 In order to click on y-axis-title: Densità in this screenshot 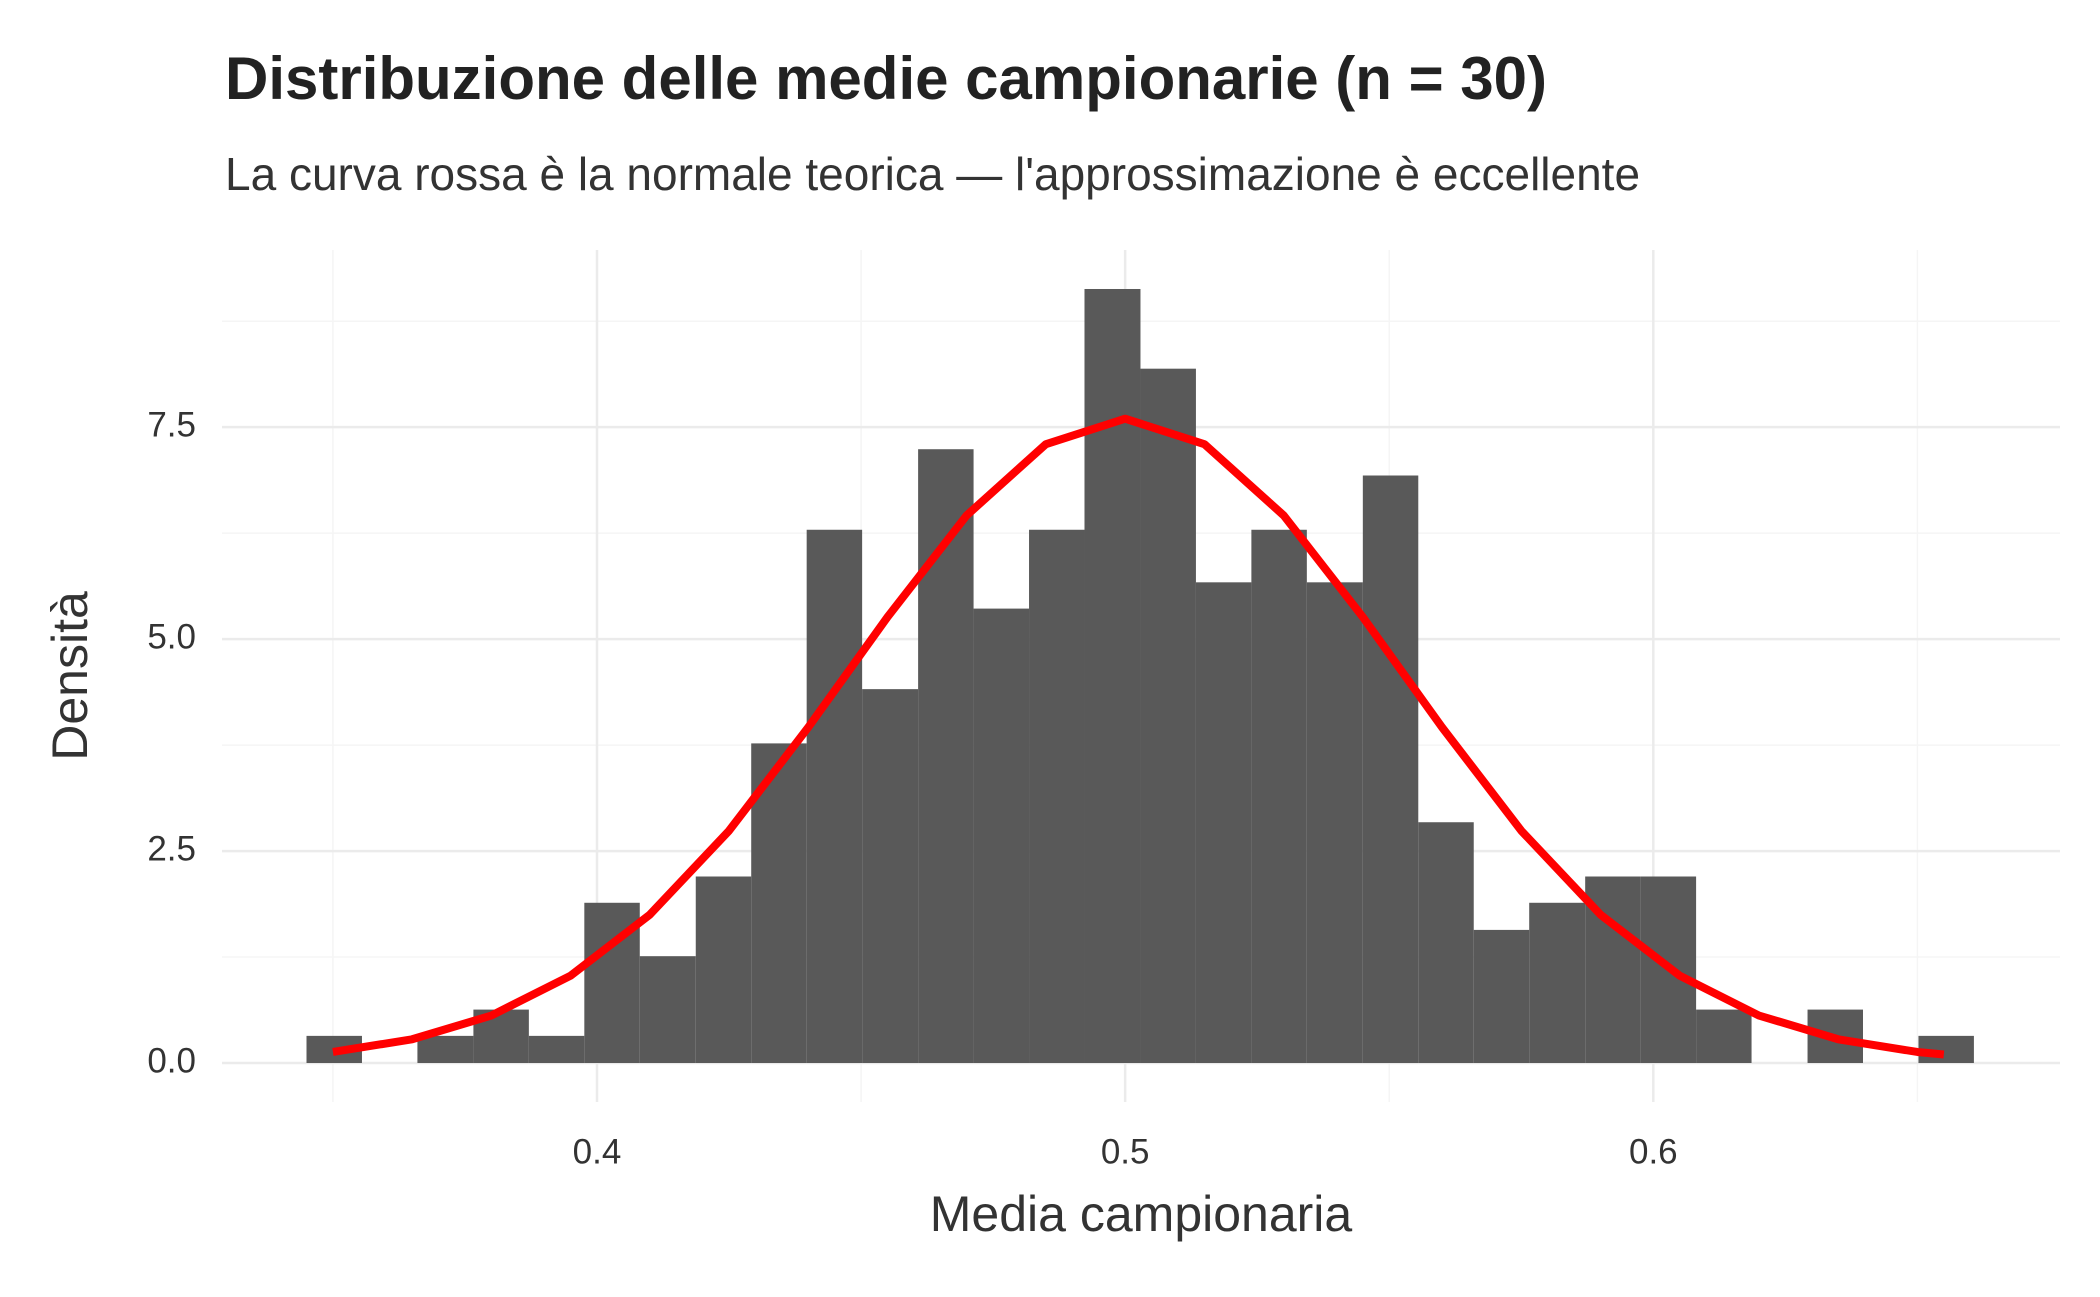, I will do `click(70, 676)`.